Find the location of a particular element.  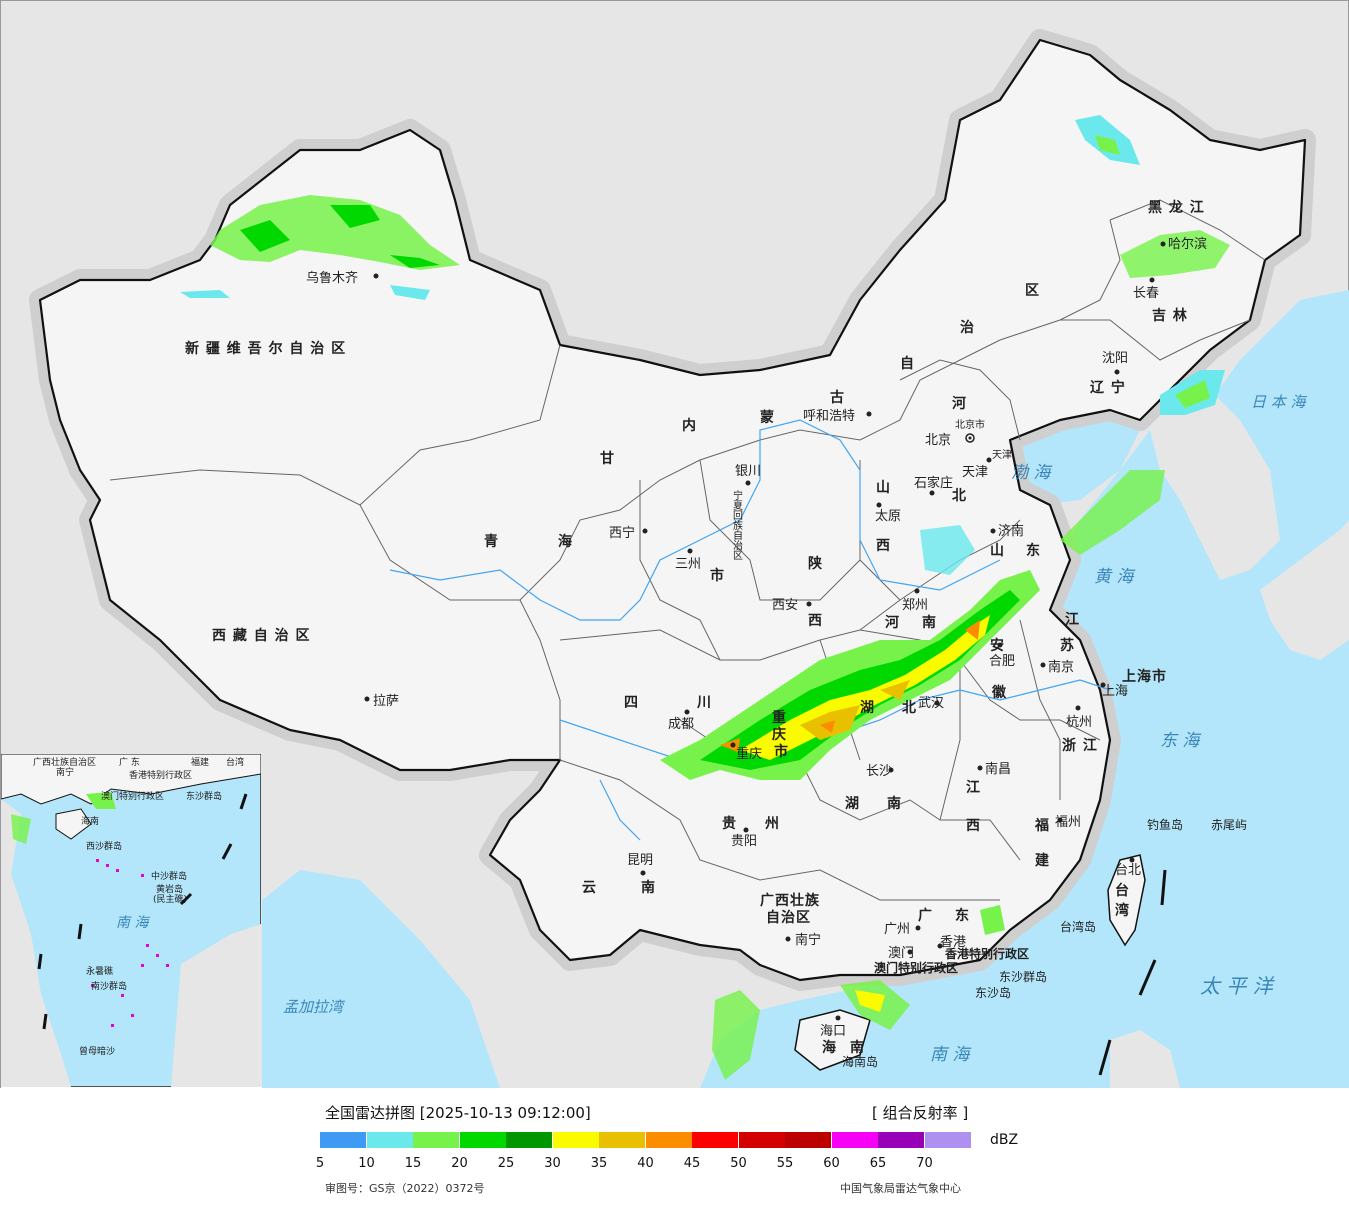

city-taipei: 台北 is located at coordinates (1128, 870).